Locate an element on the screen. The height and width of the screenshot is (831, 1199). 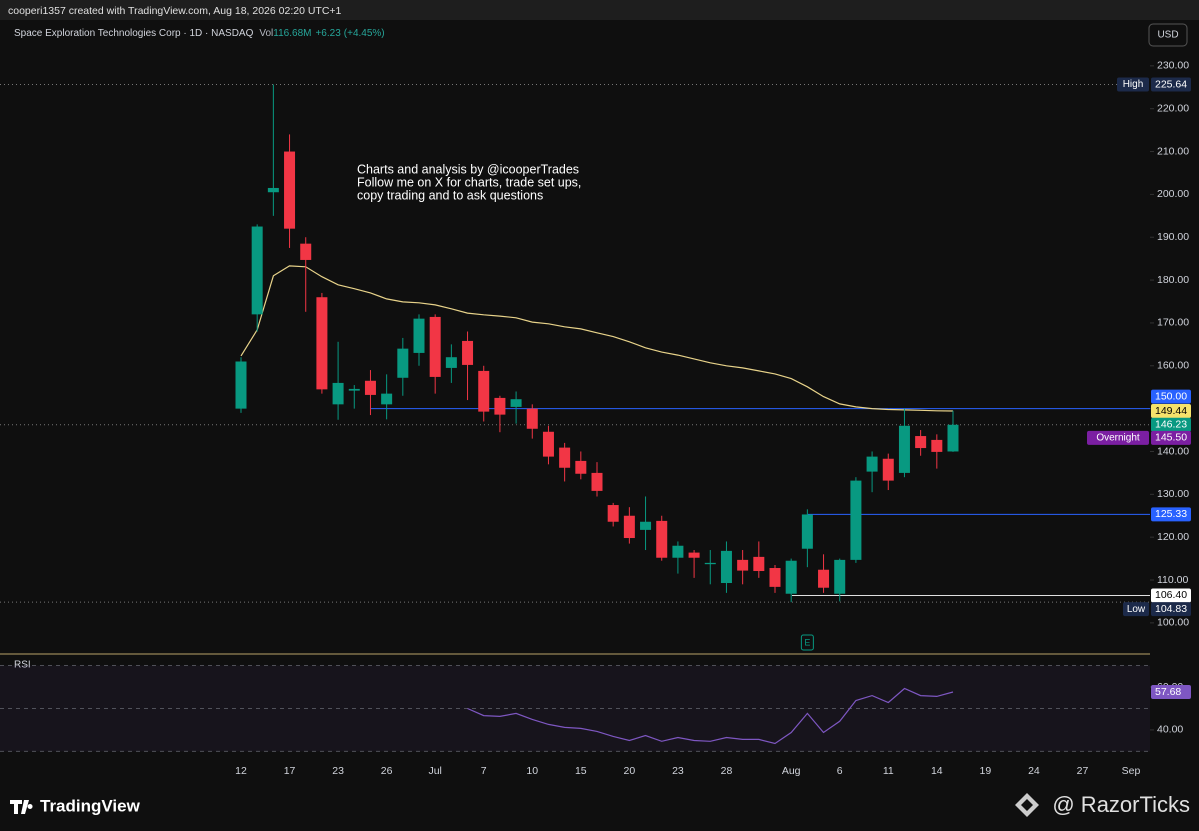
x-tick-label: 15 is located at coordinates (581, 771).